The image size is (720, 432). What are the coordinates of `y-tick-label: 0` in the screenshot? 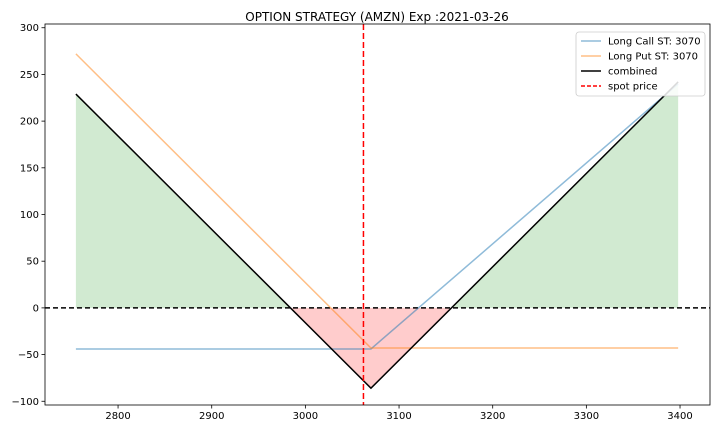 It's located at (36, 308).